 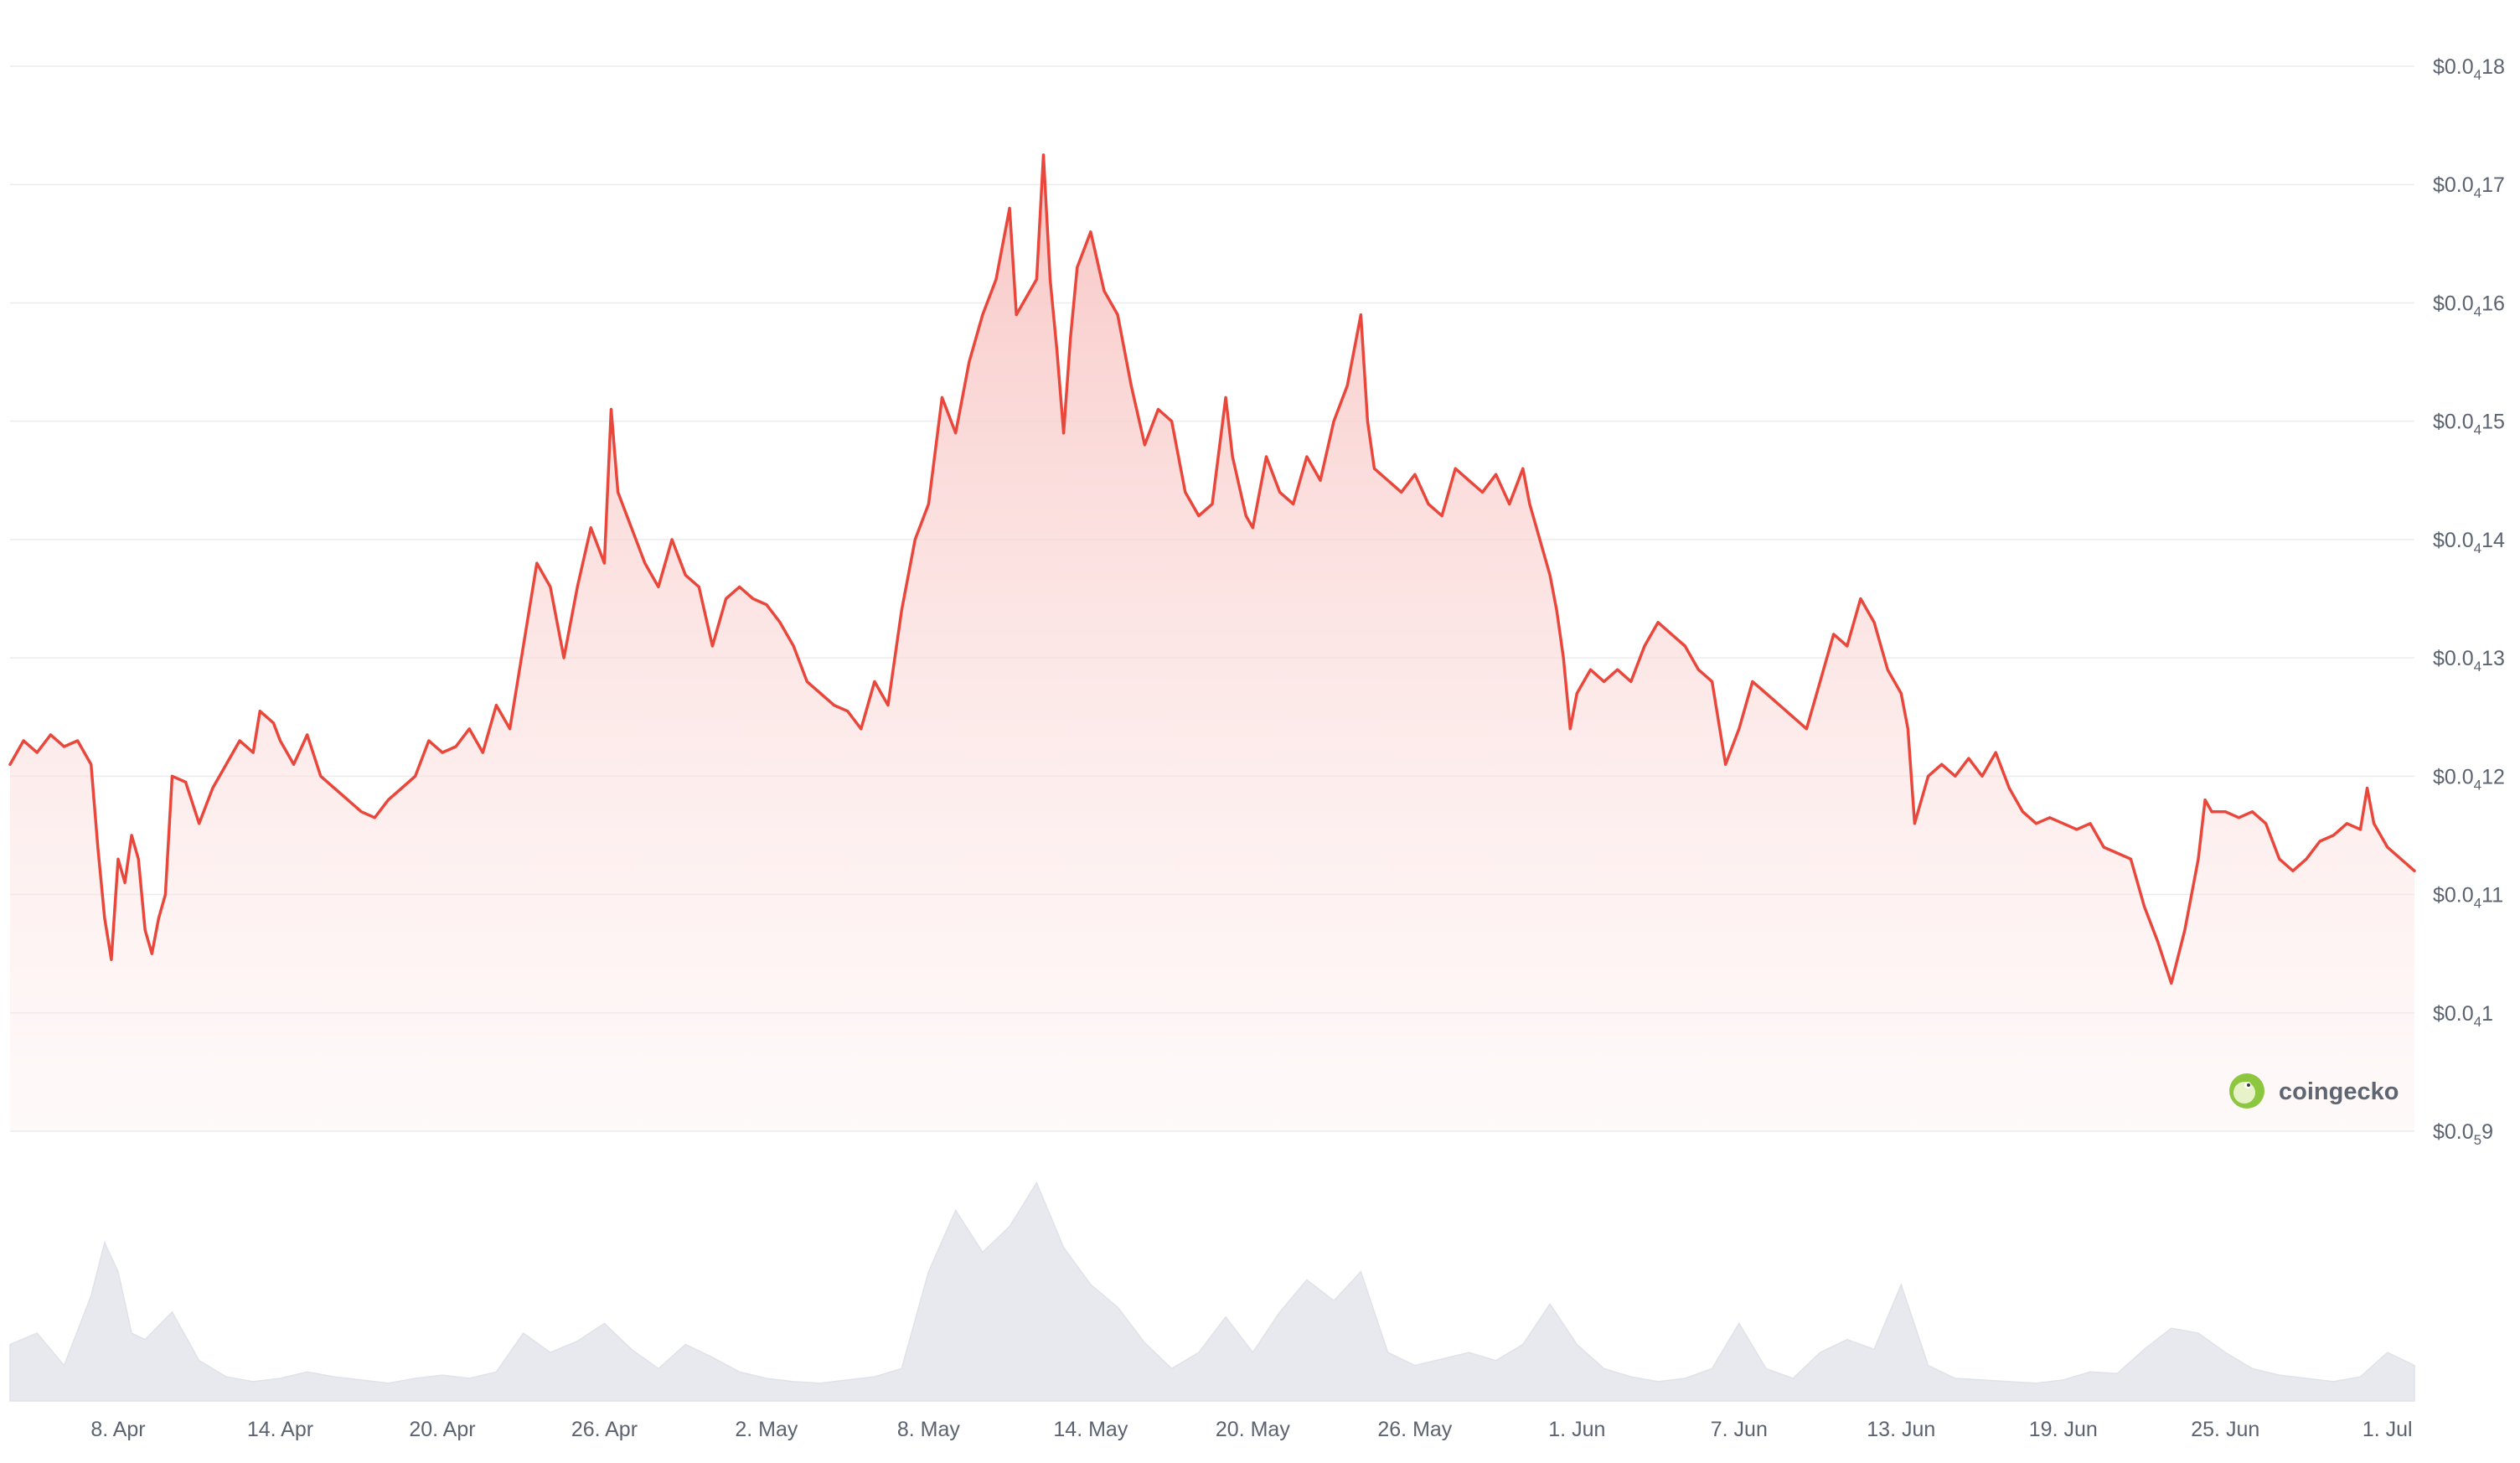 What do you see at coordinates (2469, 779) in the screenshot?
I see `y-tick-label: $0.0412` at bounding box center [2469, 779].